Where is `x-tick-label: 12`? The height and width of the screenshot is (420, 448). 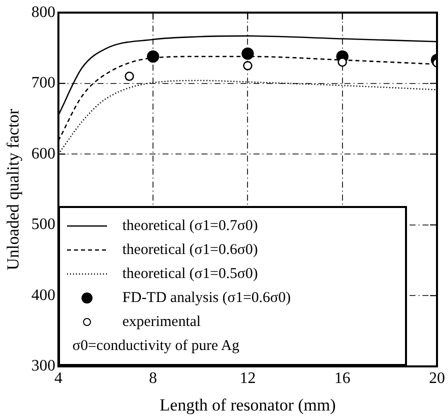 x-tick-label: 12 is located at coordinates (248, 379).